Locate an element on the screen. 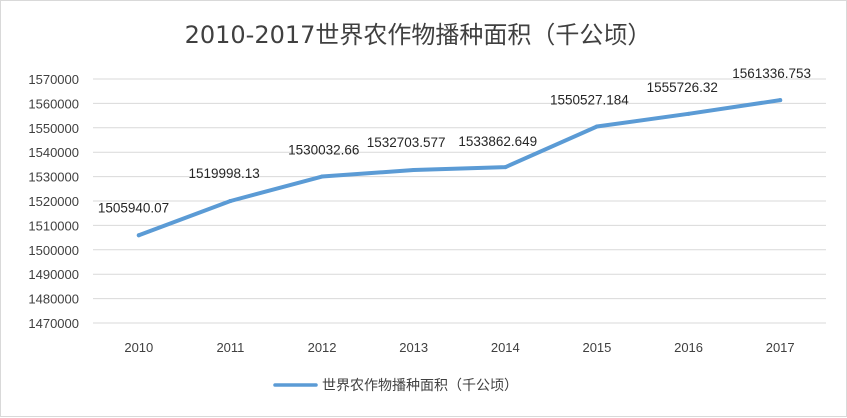  y-tick-label: 1560000 is located at coordinates (53, 103).